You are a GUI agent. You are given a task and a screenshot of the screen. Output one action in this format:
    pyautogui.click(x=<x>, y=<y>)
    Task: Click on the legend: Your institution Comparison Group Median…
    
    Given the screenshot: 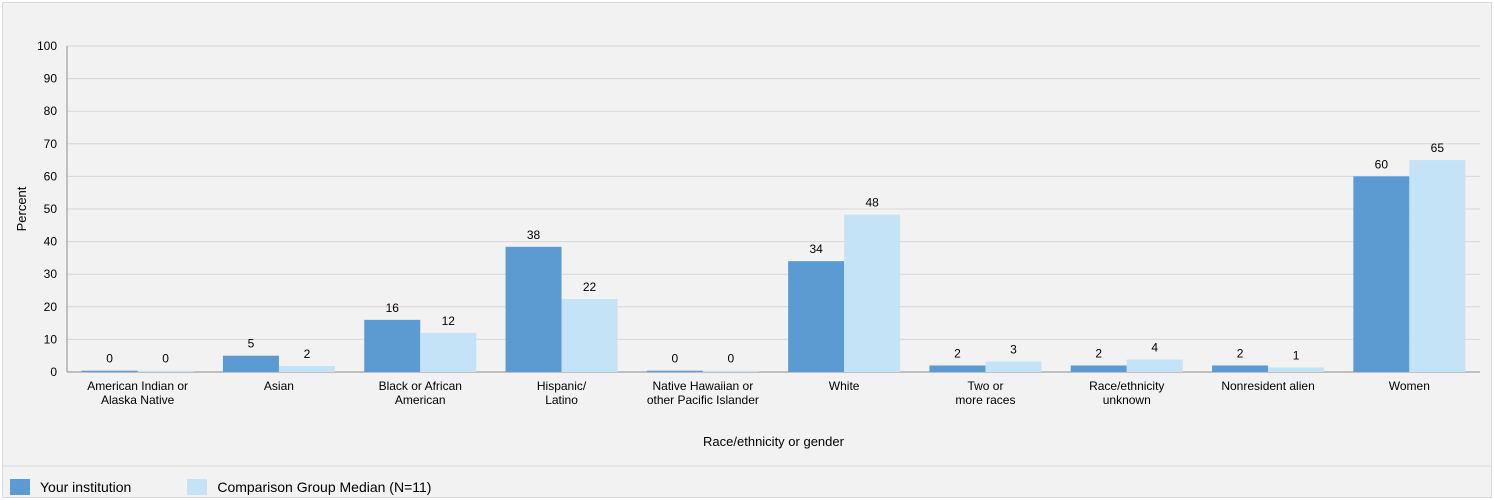 What is the action you would take?
    pyautogui.click(x=248, y=487)
    